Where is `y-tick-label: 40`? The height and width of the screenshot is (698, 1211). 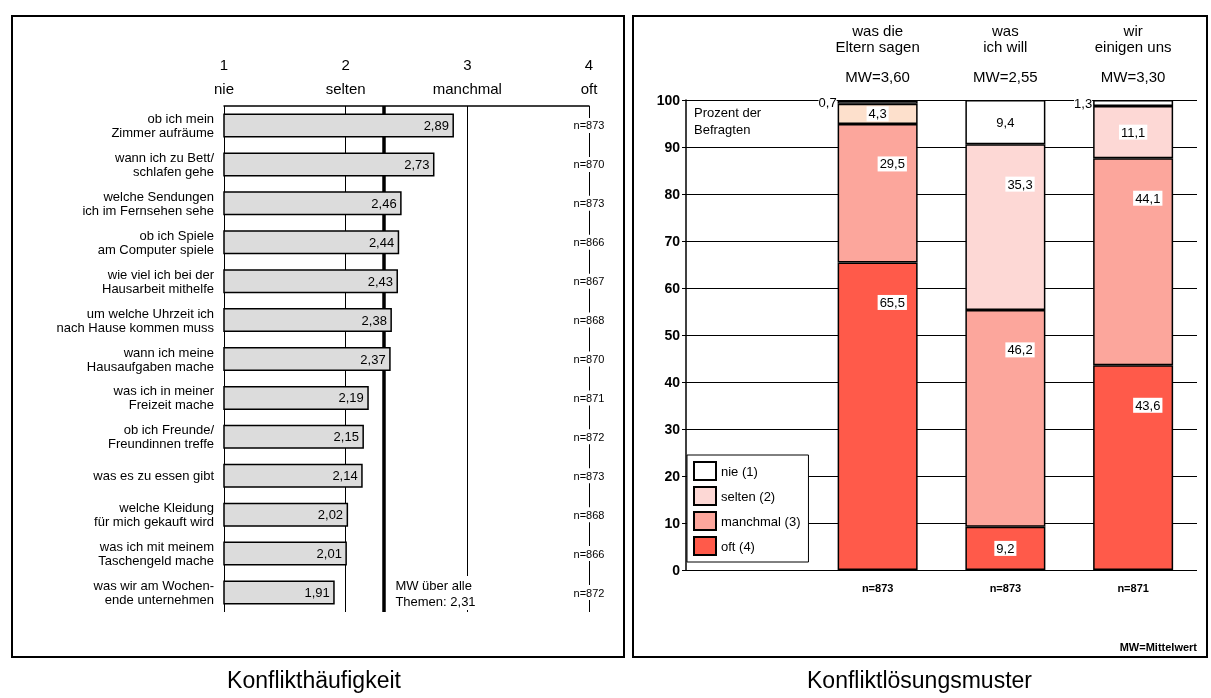
y-tick-label: 40 is located at coordinates (672, 382).